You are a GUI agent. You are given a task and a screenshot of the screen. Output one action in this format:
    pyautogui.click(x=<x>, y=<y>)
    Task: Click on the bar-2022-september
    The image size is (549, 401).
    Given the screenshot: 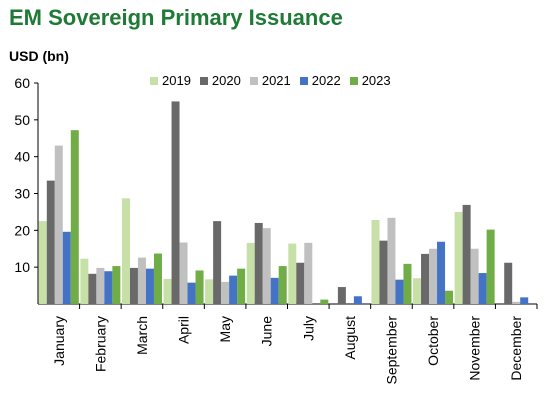 What is the action you would take?
    pyautogui.click(x=399, y=291)
    